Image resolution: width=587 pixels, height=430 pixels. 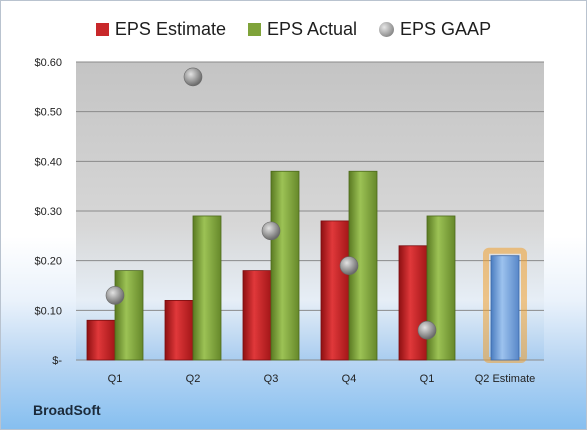 I want to click on legend-item-eps-gaap: EPS GAAP, so click(x=435, y=29).